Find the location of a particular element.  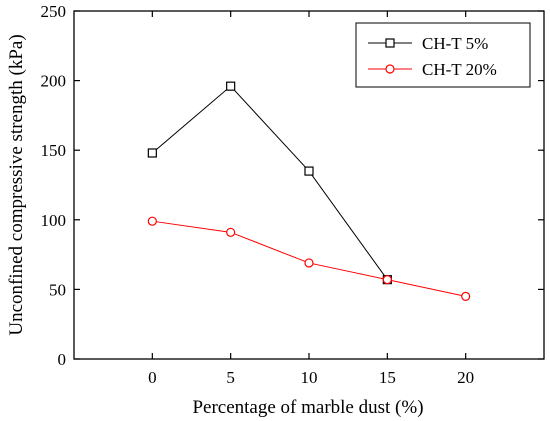

legend-label: CH-T 20% is located at coordinates (459, 69).